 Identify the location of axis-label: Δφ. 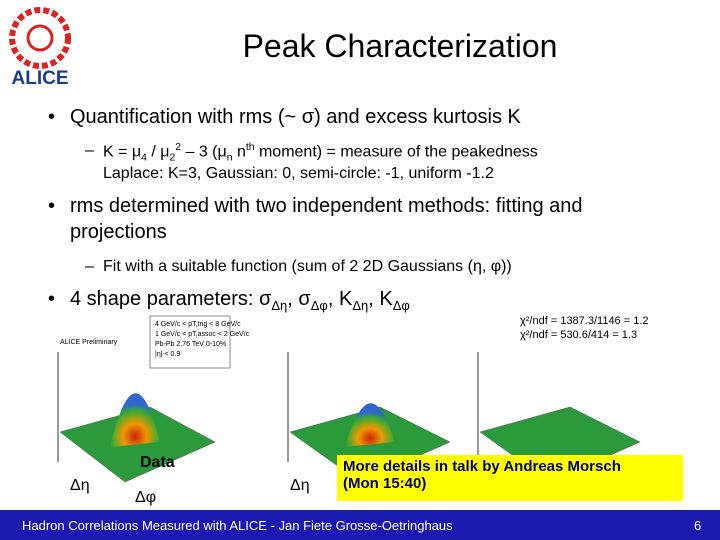
(145, 497).